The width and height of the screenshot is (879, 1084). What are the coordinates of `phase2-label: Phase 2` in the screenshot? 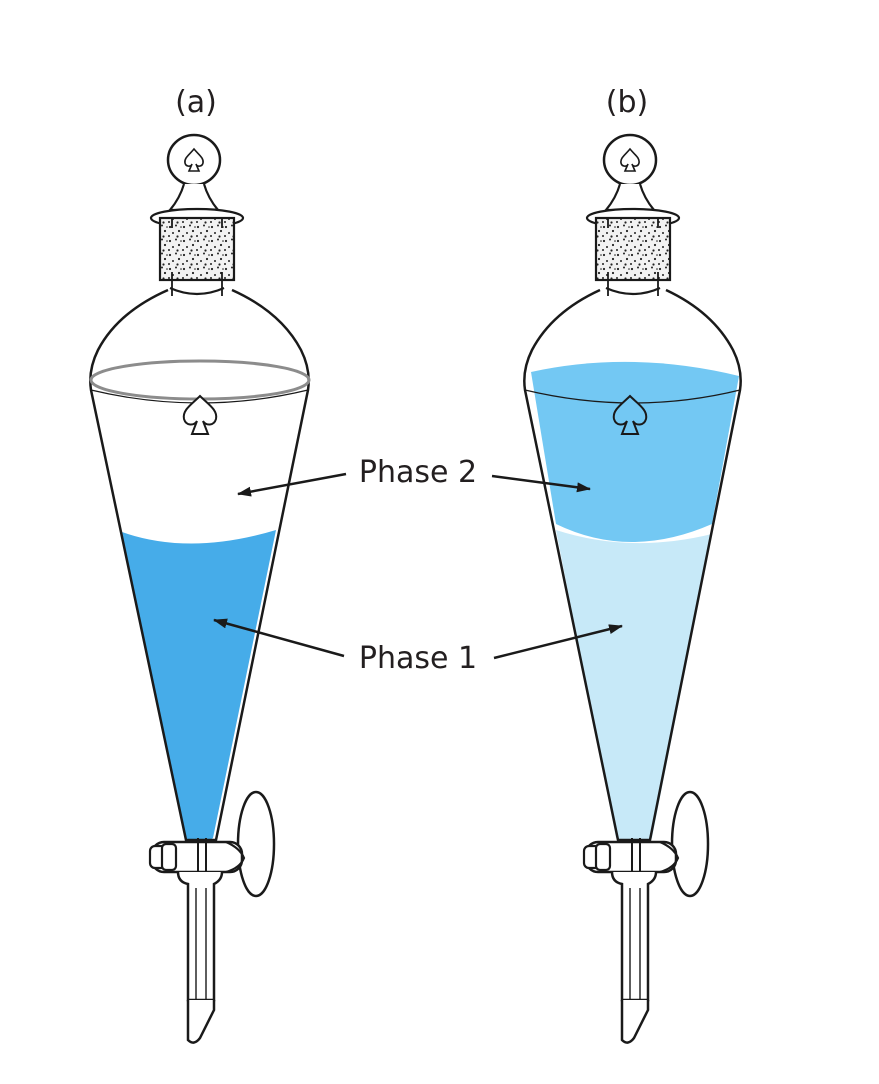 It's located at (418, 472).